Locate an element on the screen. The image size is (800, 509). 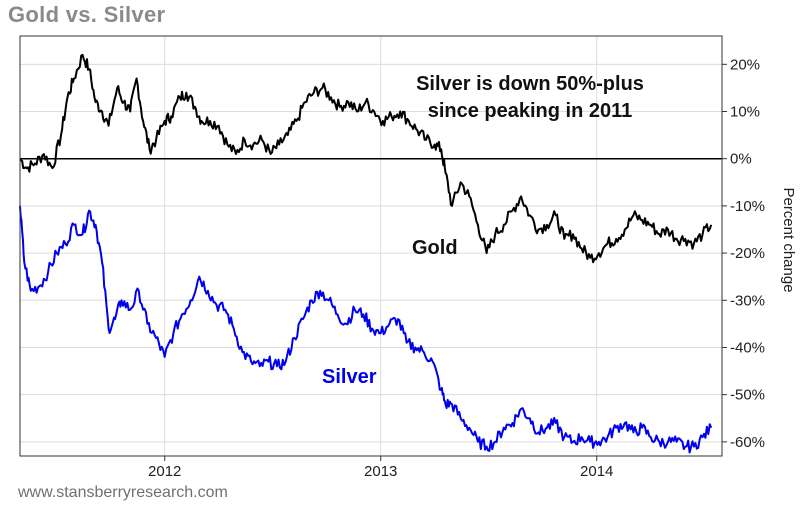
y-tick-label: -30% is located at coordinates (747, 300).